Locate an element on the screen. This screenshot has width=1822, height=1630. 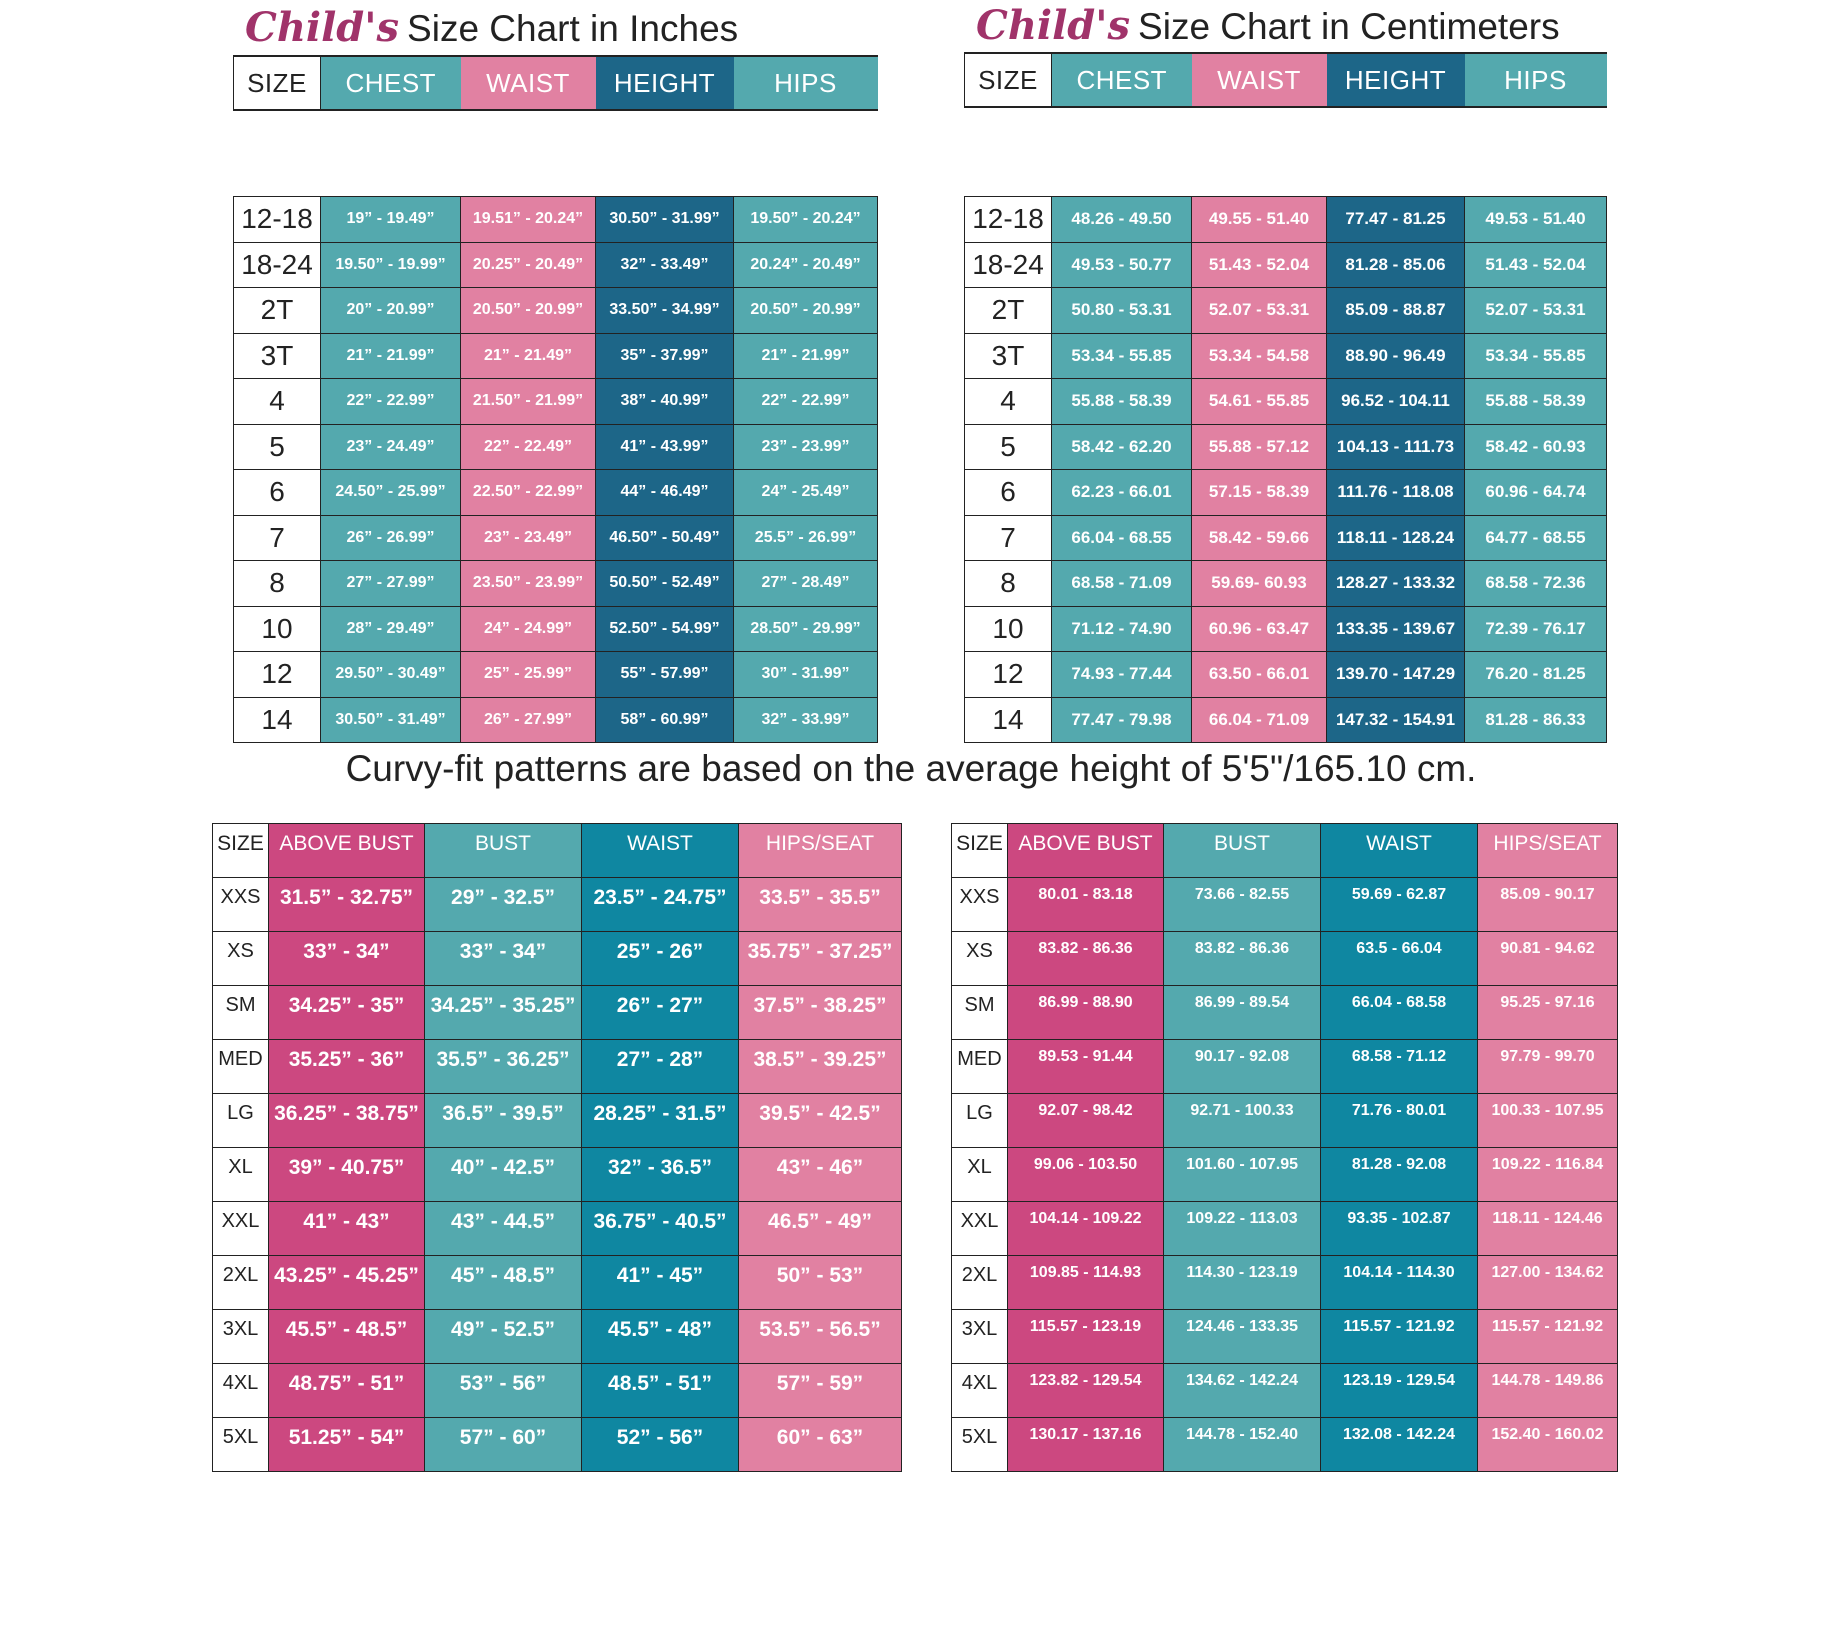
size-cell: 18-24 is located at coordinates (1008, 264).